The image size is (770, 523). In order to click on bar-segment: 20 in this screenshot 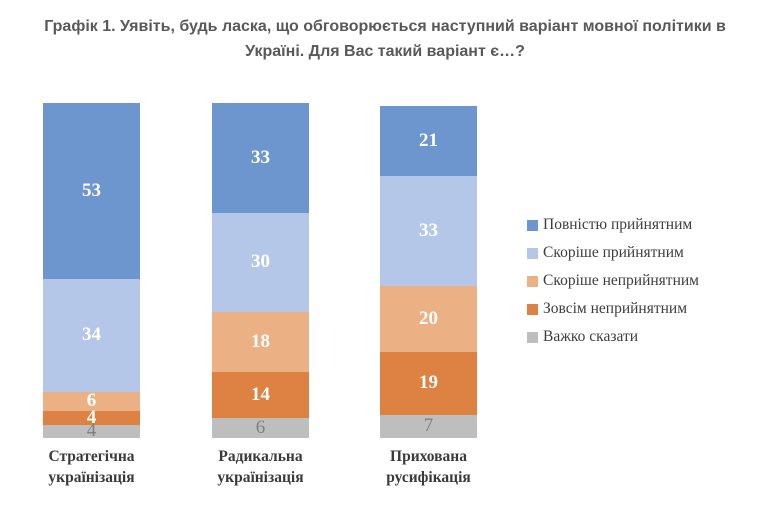, I will do `click(428, 318)`.